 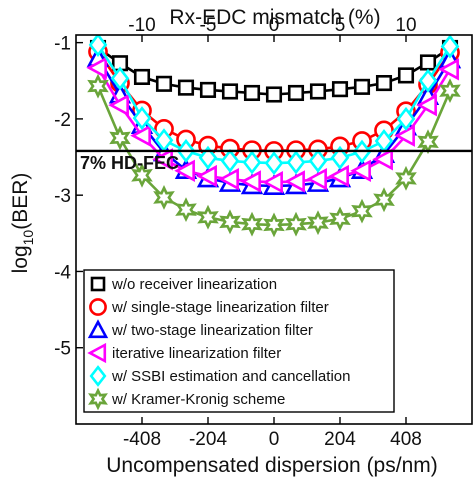 I want to click on y-axis-title-tail: (BER), so click(x=20, y=201).